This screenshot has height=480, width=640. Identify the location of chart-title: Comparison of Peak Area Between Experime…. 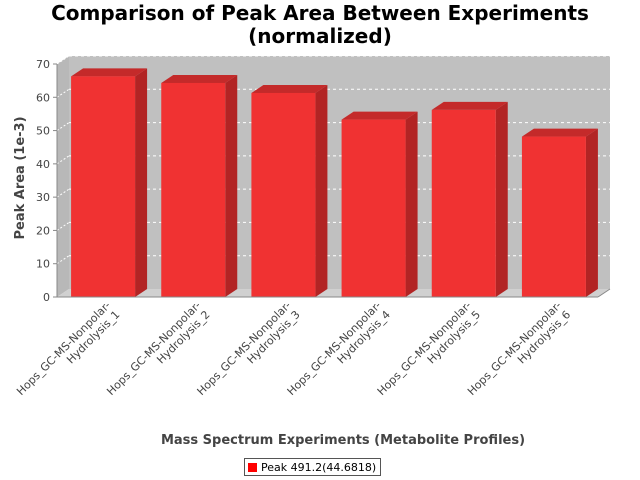
(320, 25).